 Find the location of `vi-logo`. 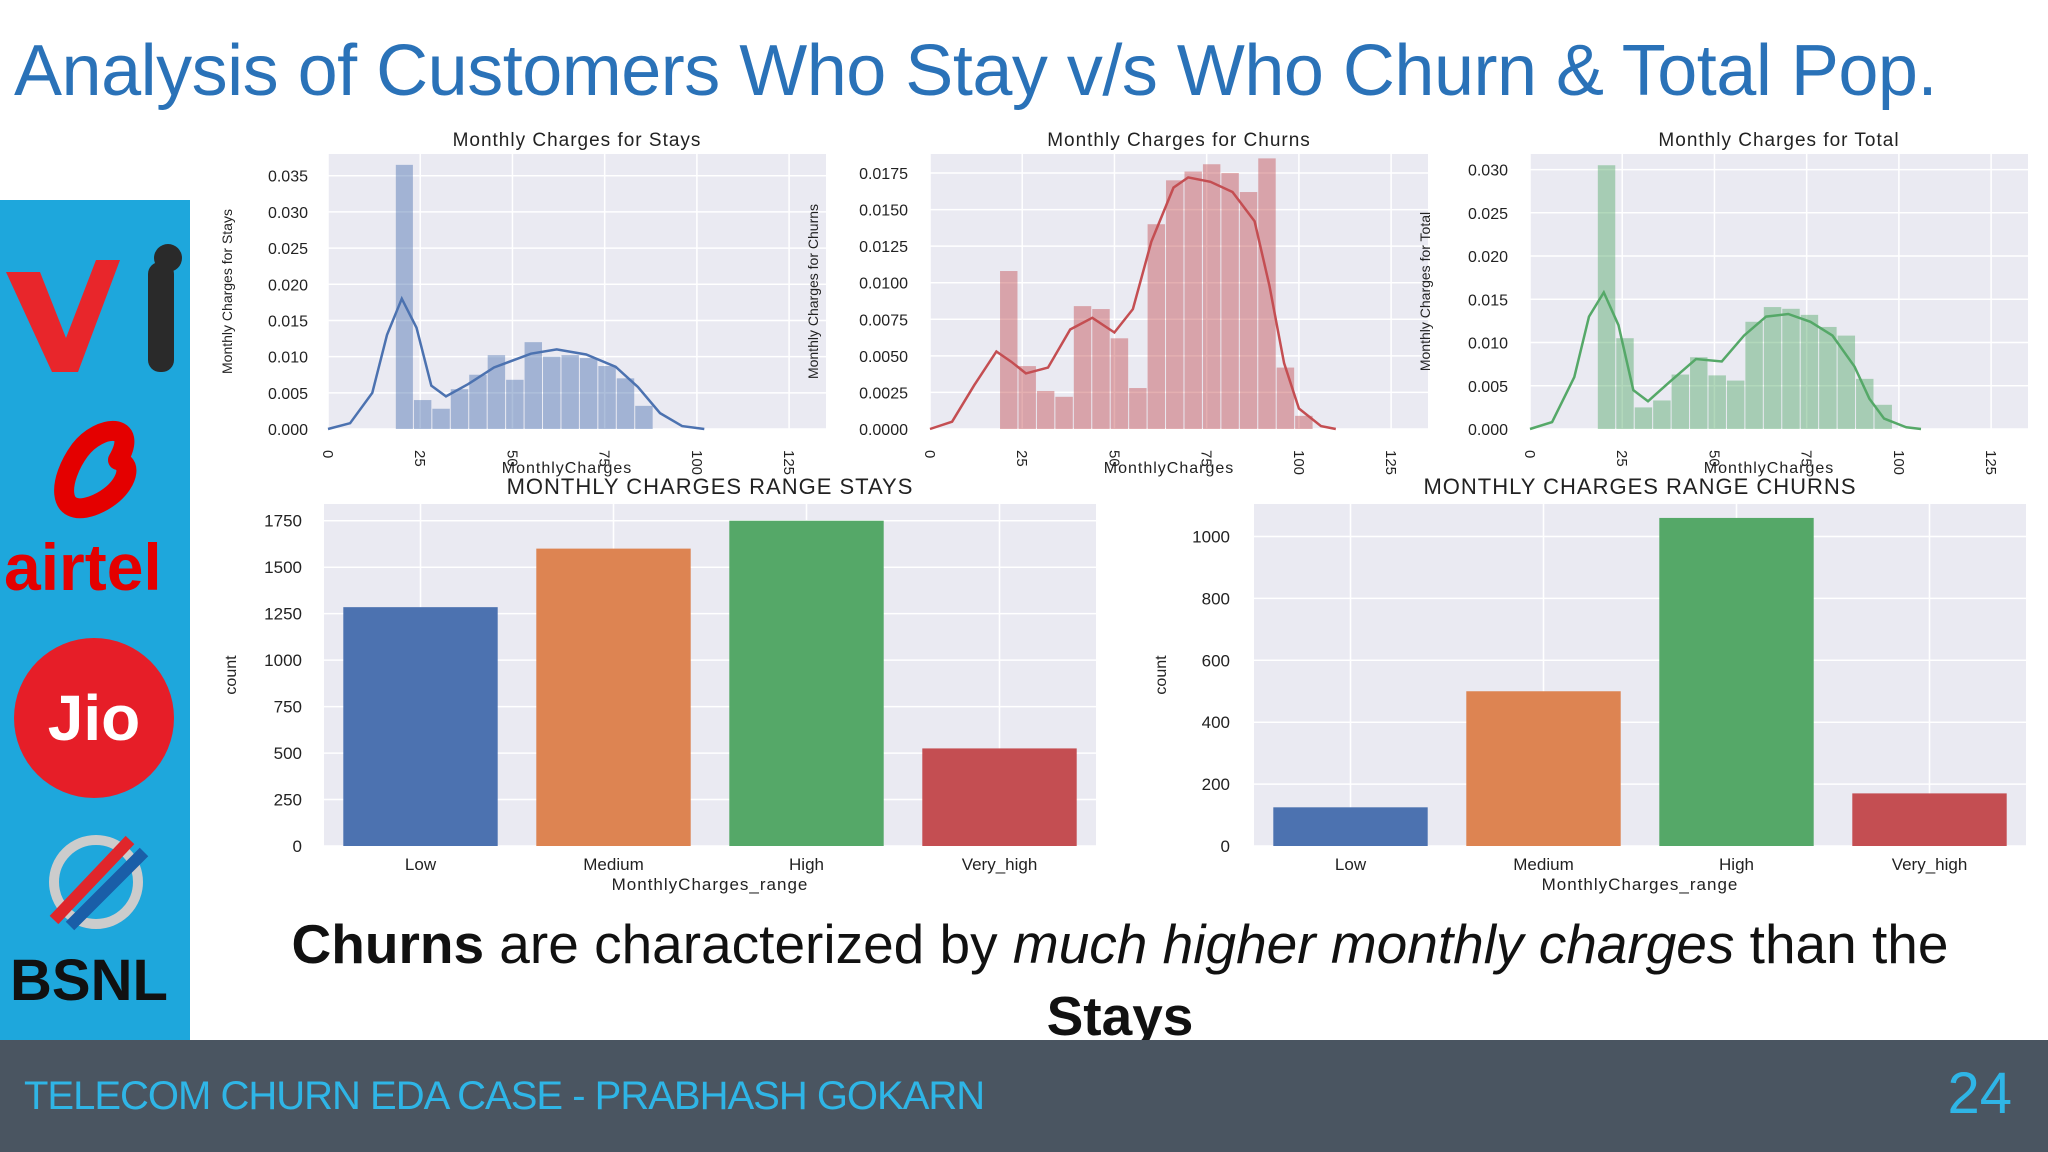

vi-logo is located at coordinates (94, 308).